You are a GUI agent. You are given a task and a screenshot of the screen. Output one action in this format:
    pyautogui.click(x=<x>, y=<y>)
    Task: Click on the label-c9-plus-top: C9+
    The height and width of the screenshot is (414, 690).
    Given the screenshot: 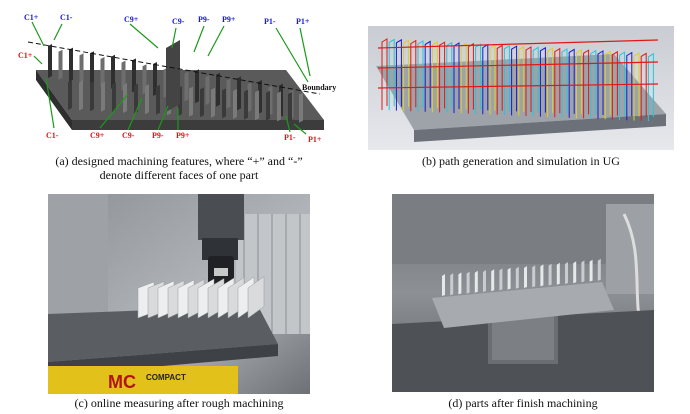 What is the action you would take?
    pyautogui.click(x=131, y=19)
    